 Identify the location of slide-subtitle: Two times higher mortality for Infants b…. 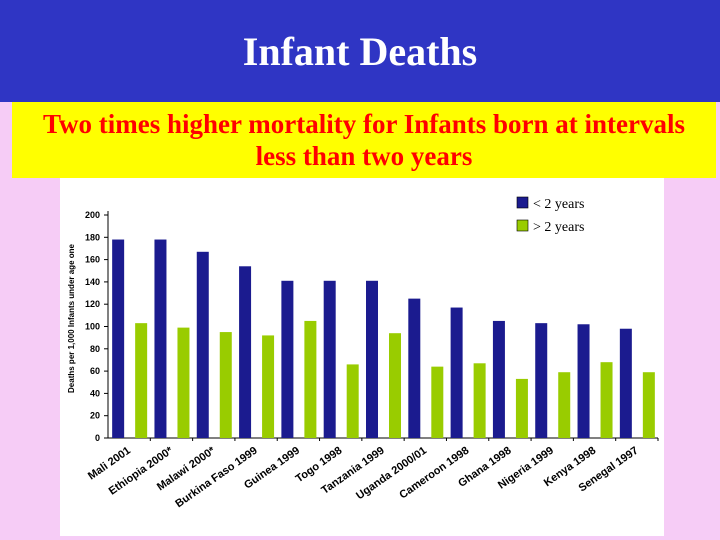
(364, 140).